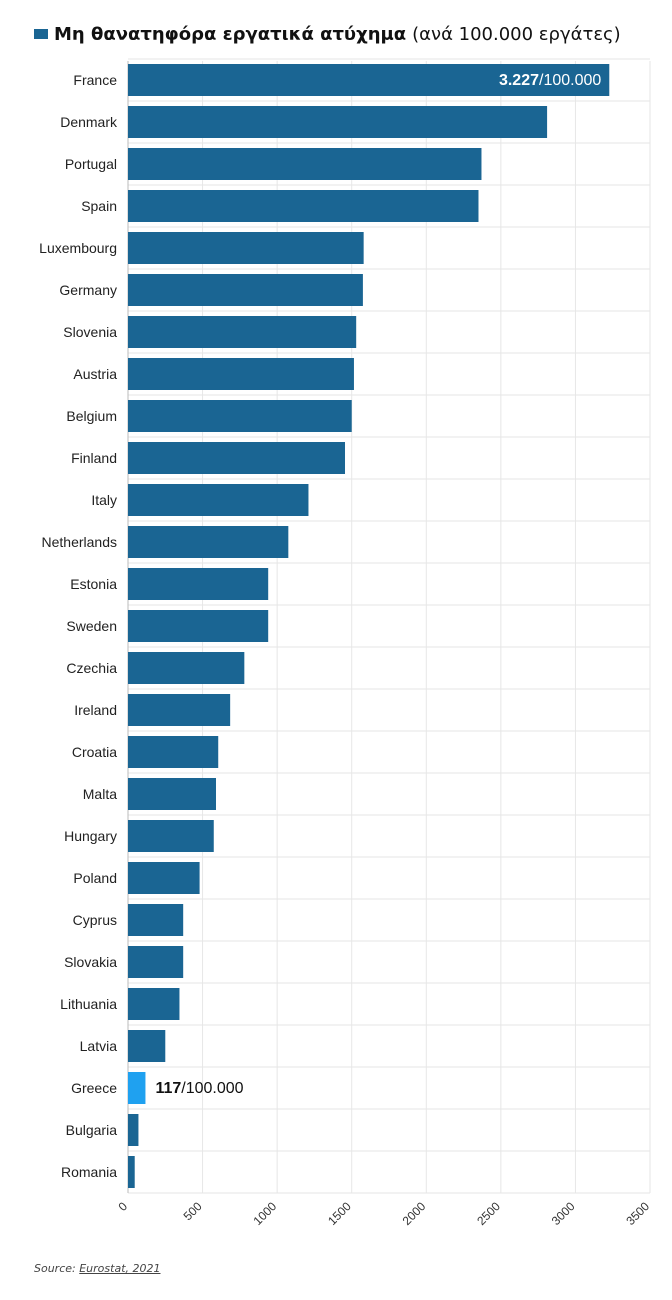 Image resolution: width=672 pixels, height=1300 pixels. I want to click on annotation-france: 3.227/100.000, so click(550, 80).